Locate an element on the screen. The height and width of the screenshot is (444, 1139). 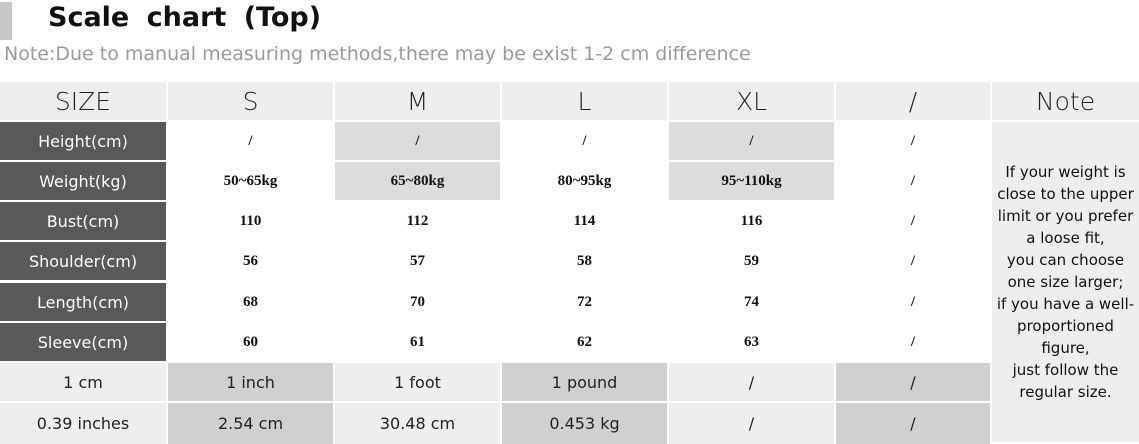
note-line: close to the upper is located at coordinates (1065, 194).